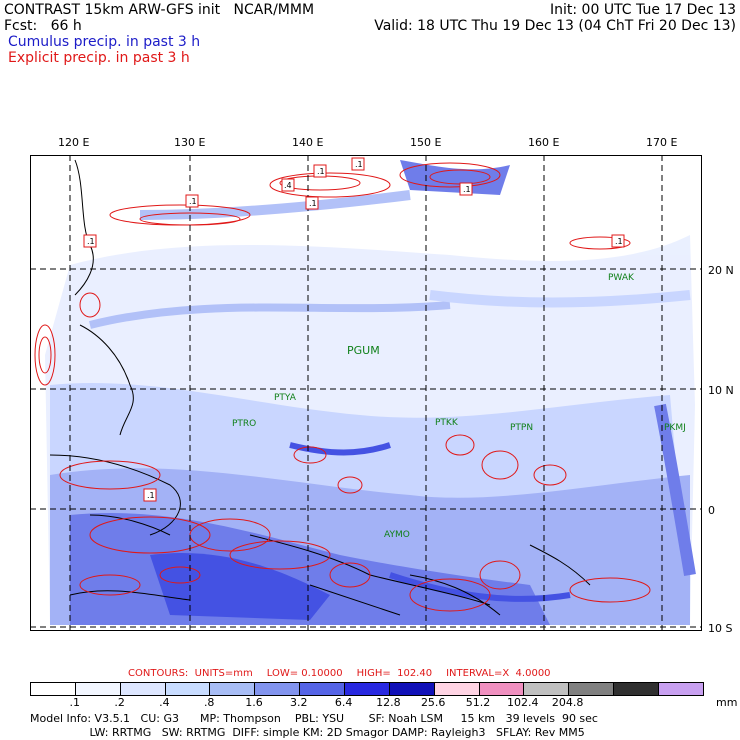  I want to click on lon-label: 150 E, so click(426, 142).